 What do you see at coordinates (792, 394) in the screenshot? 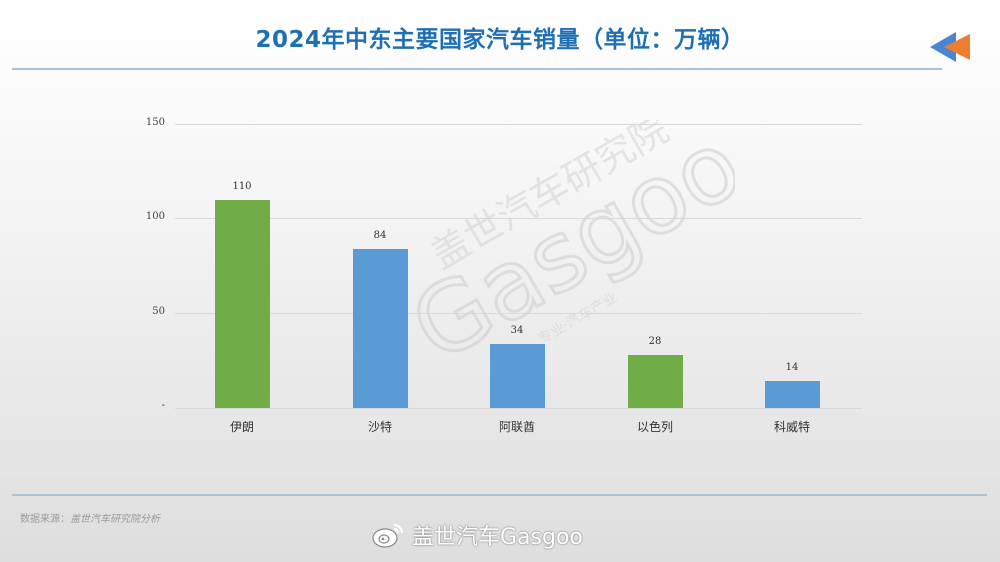
I see `bar-kuwait` at bounding box center [792, 394].